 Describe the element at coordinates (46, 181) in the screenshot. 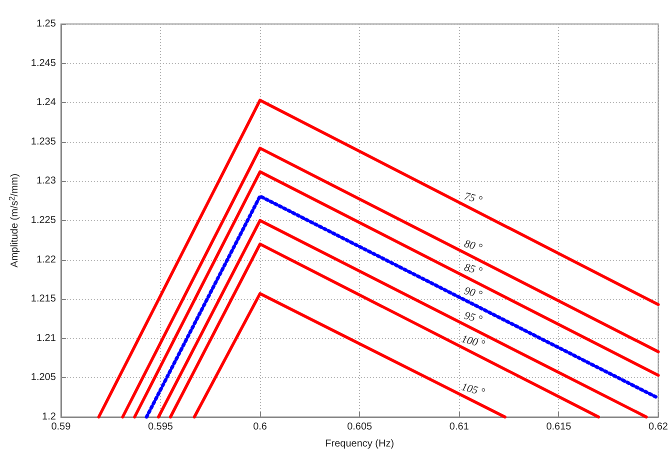

I see `y-tick-label: 1.23` at that location.